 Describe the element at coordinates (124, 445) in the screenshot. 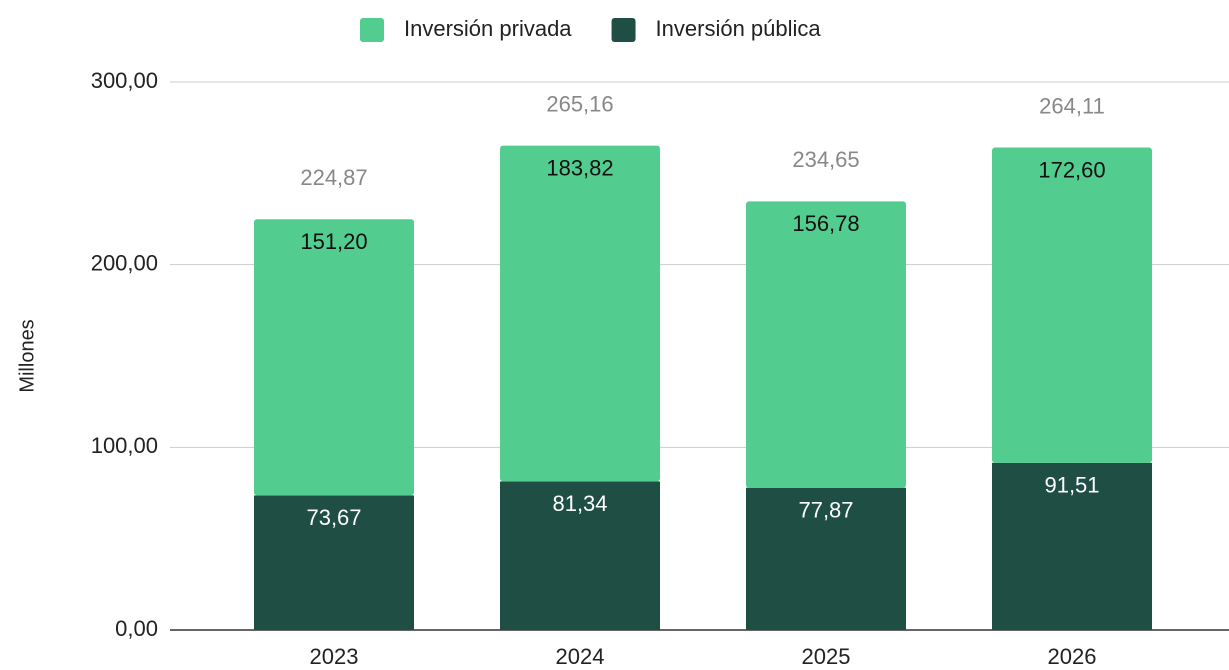

I see `y-tick-label: 100,00` at that location.